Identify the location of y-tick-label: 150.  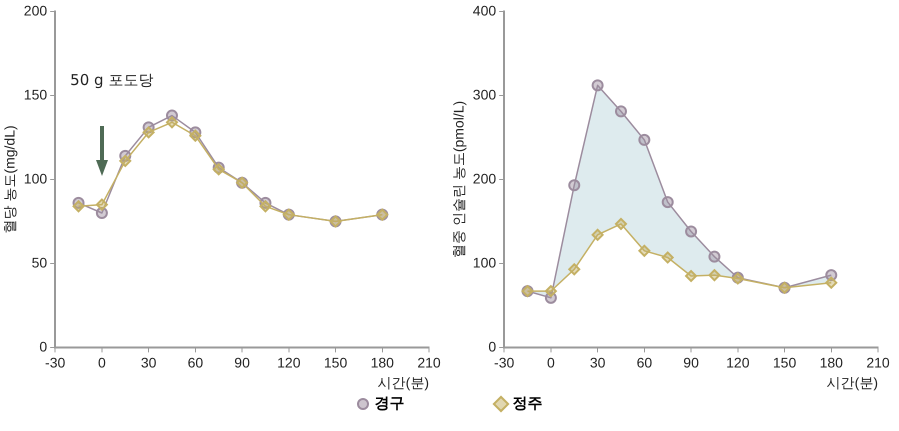
(36, 94).